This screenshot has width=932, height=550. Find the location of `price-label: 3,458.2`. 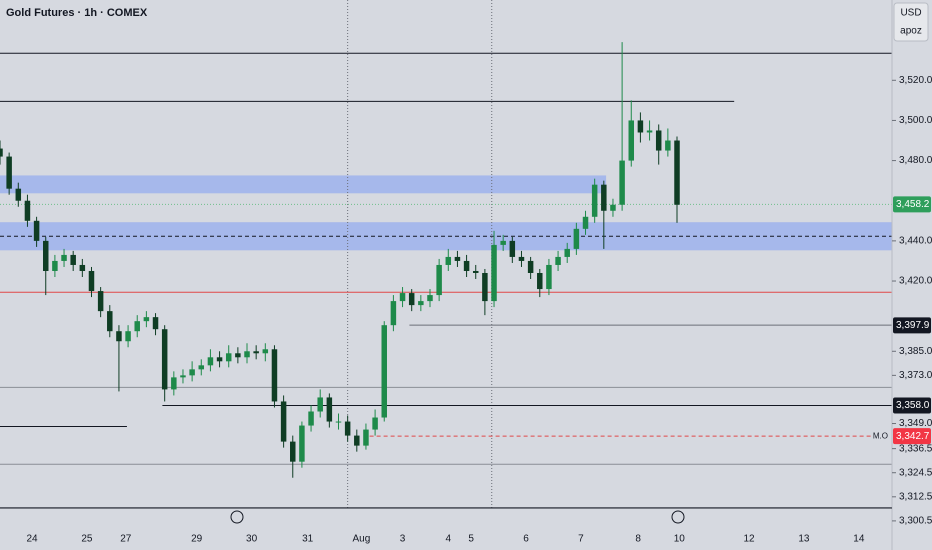

price-label: 3,458.2 is located at coordinates (913, 204).